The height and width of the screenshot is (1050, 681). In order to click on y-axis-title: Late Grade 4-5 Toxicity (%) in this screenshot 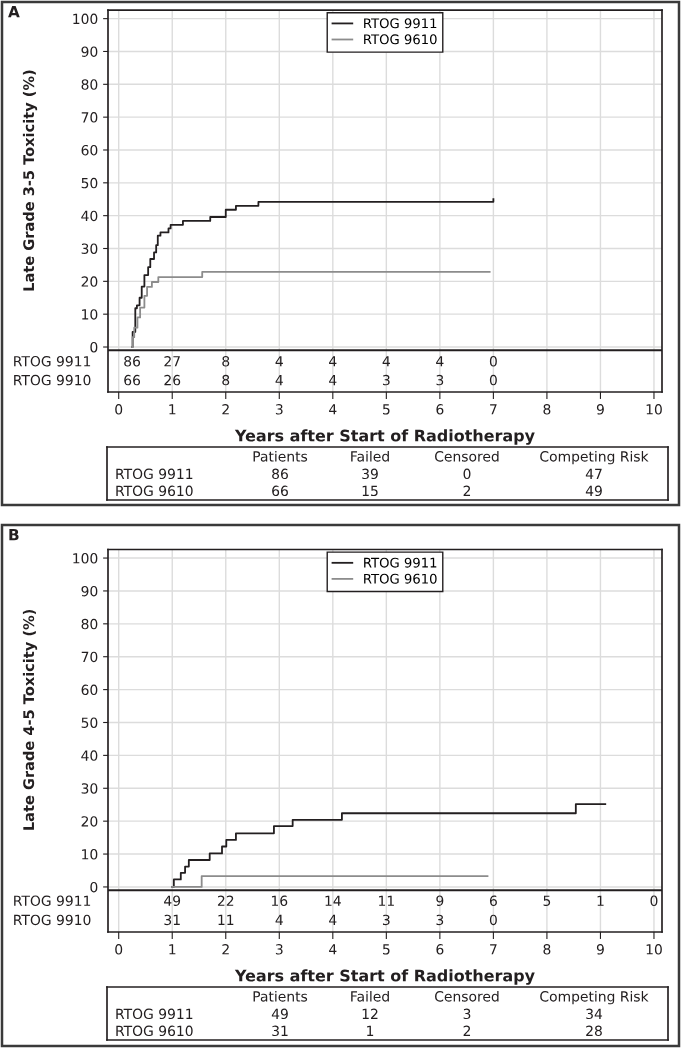, I will do `click(30, 719)`.